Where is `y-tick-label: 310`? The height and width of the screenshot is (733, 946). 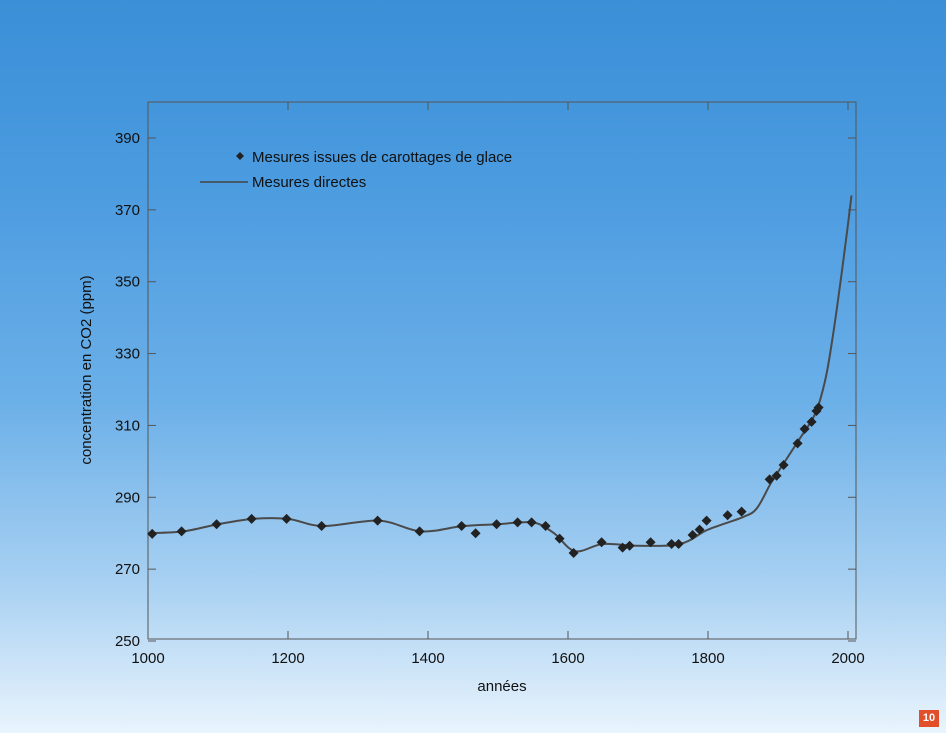 y-tick-label: 310 is located at coordinates (127, 425).